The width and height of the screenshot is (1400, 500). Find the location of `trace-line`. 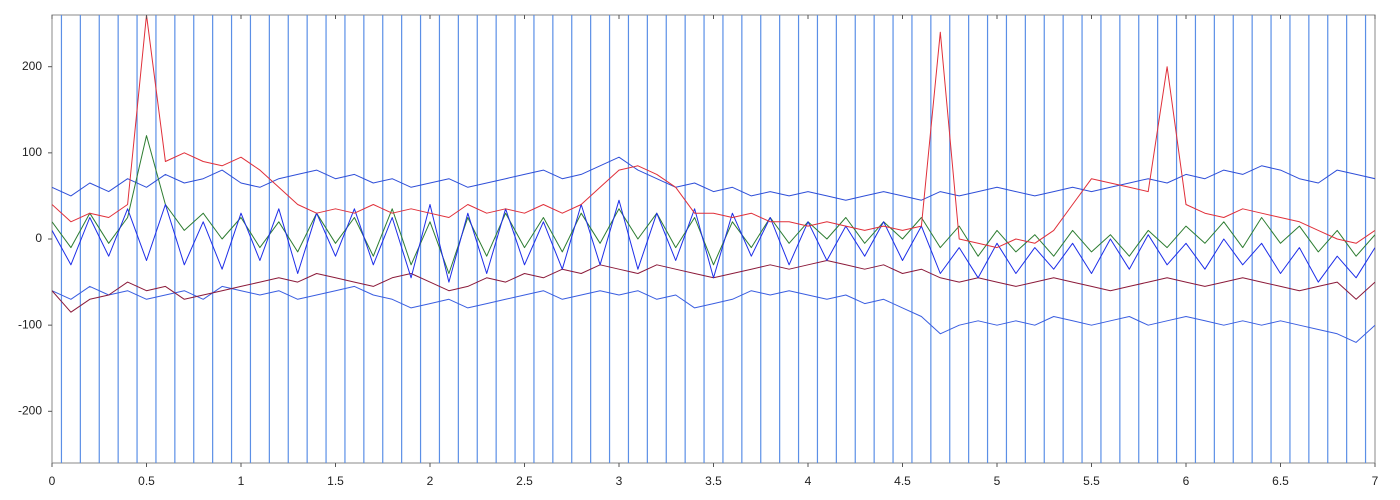

trace-line is located at coordinates (713, 314).